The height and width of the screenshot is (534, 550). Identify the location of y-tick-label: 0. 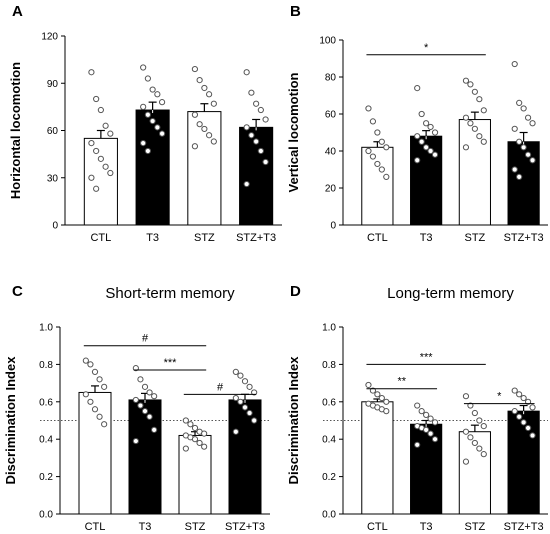
(55, 226).